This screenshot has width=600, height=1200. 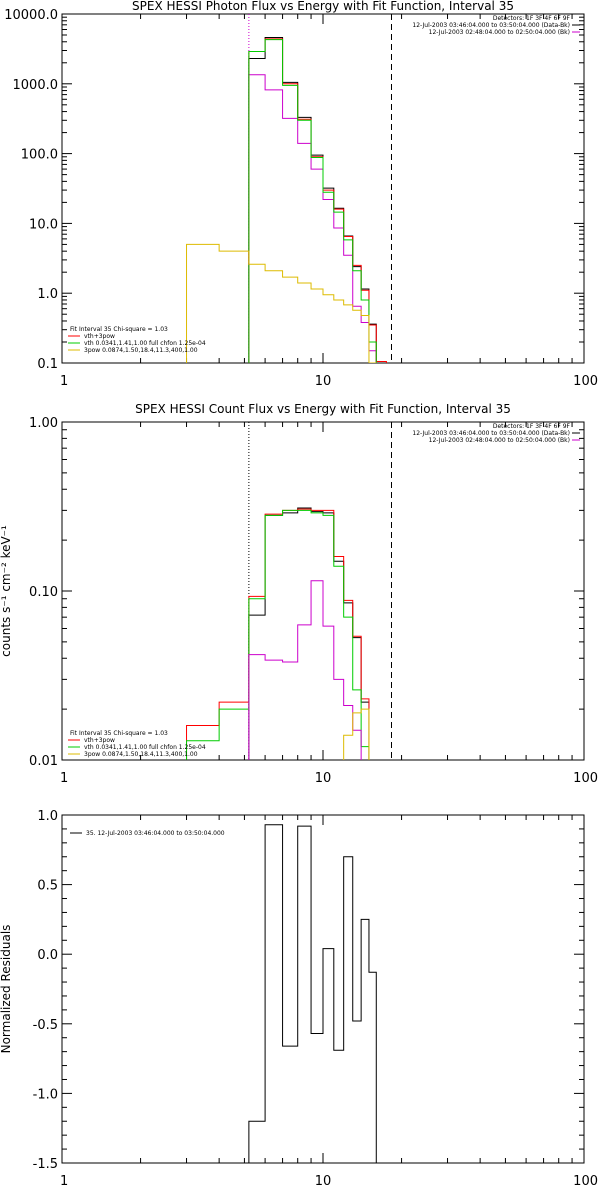 What do you see at coordinates (45, 1025) in the screenshot?
I see `y-tick-label: -0.5` at bounding box center [45, 1025].